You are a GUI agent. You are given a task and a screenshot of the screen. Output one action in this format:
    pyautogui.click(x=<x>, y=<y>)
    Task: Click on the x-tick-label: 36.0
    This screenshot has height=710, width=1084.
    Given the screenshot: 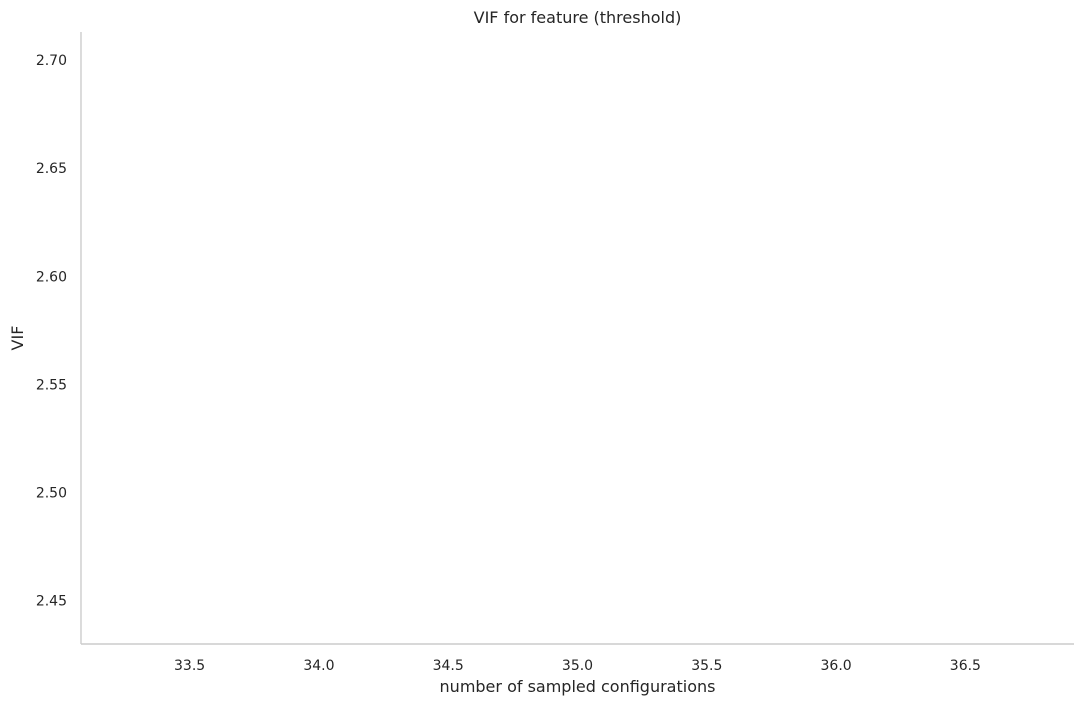 What is the action you would take?
    pyautogui.click(x=836, y=666)
    